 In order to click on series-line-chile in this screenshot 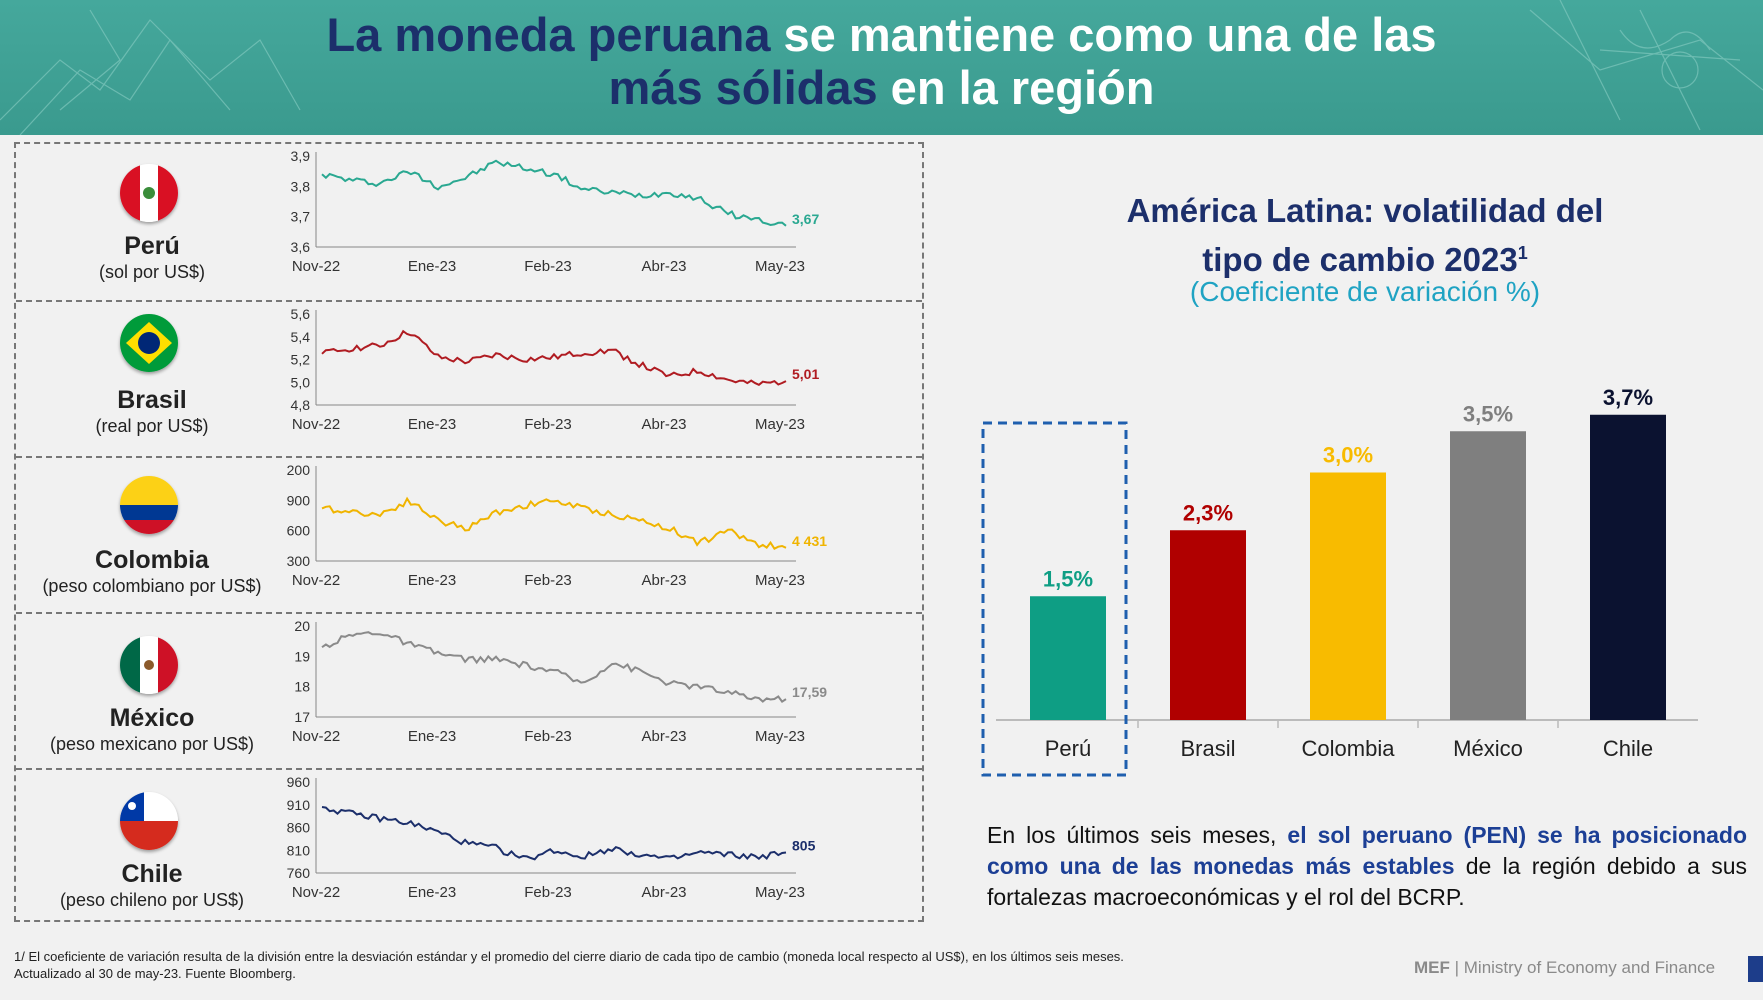, I will do `click(554, 833)`.